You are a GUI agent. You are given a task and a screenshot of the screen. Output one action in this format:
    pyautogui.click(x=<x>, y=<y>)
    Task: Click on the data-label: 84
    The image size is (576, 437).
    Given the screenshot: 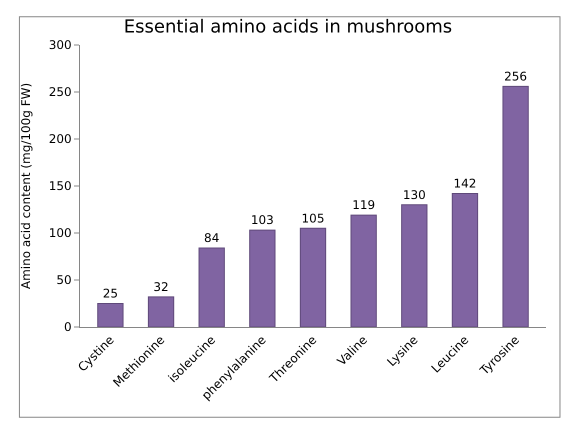 What is the action you would take?
    pyautogui.click(x=212, y=238)
    